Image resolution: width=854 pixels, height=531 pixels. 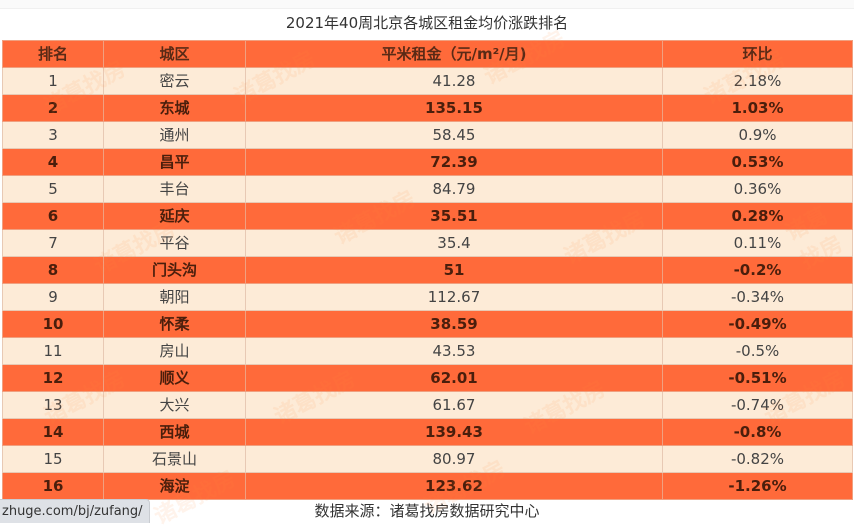 What do you see at coordinates (174, 378) in the screenshot?
I see `cell-district: 顺义` at bounding box center [174, 378].